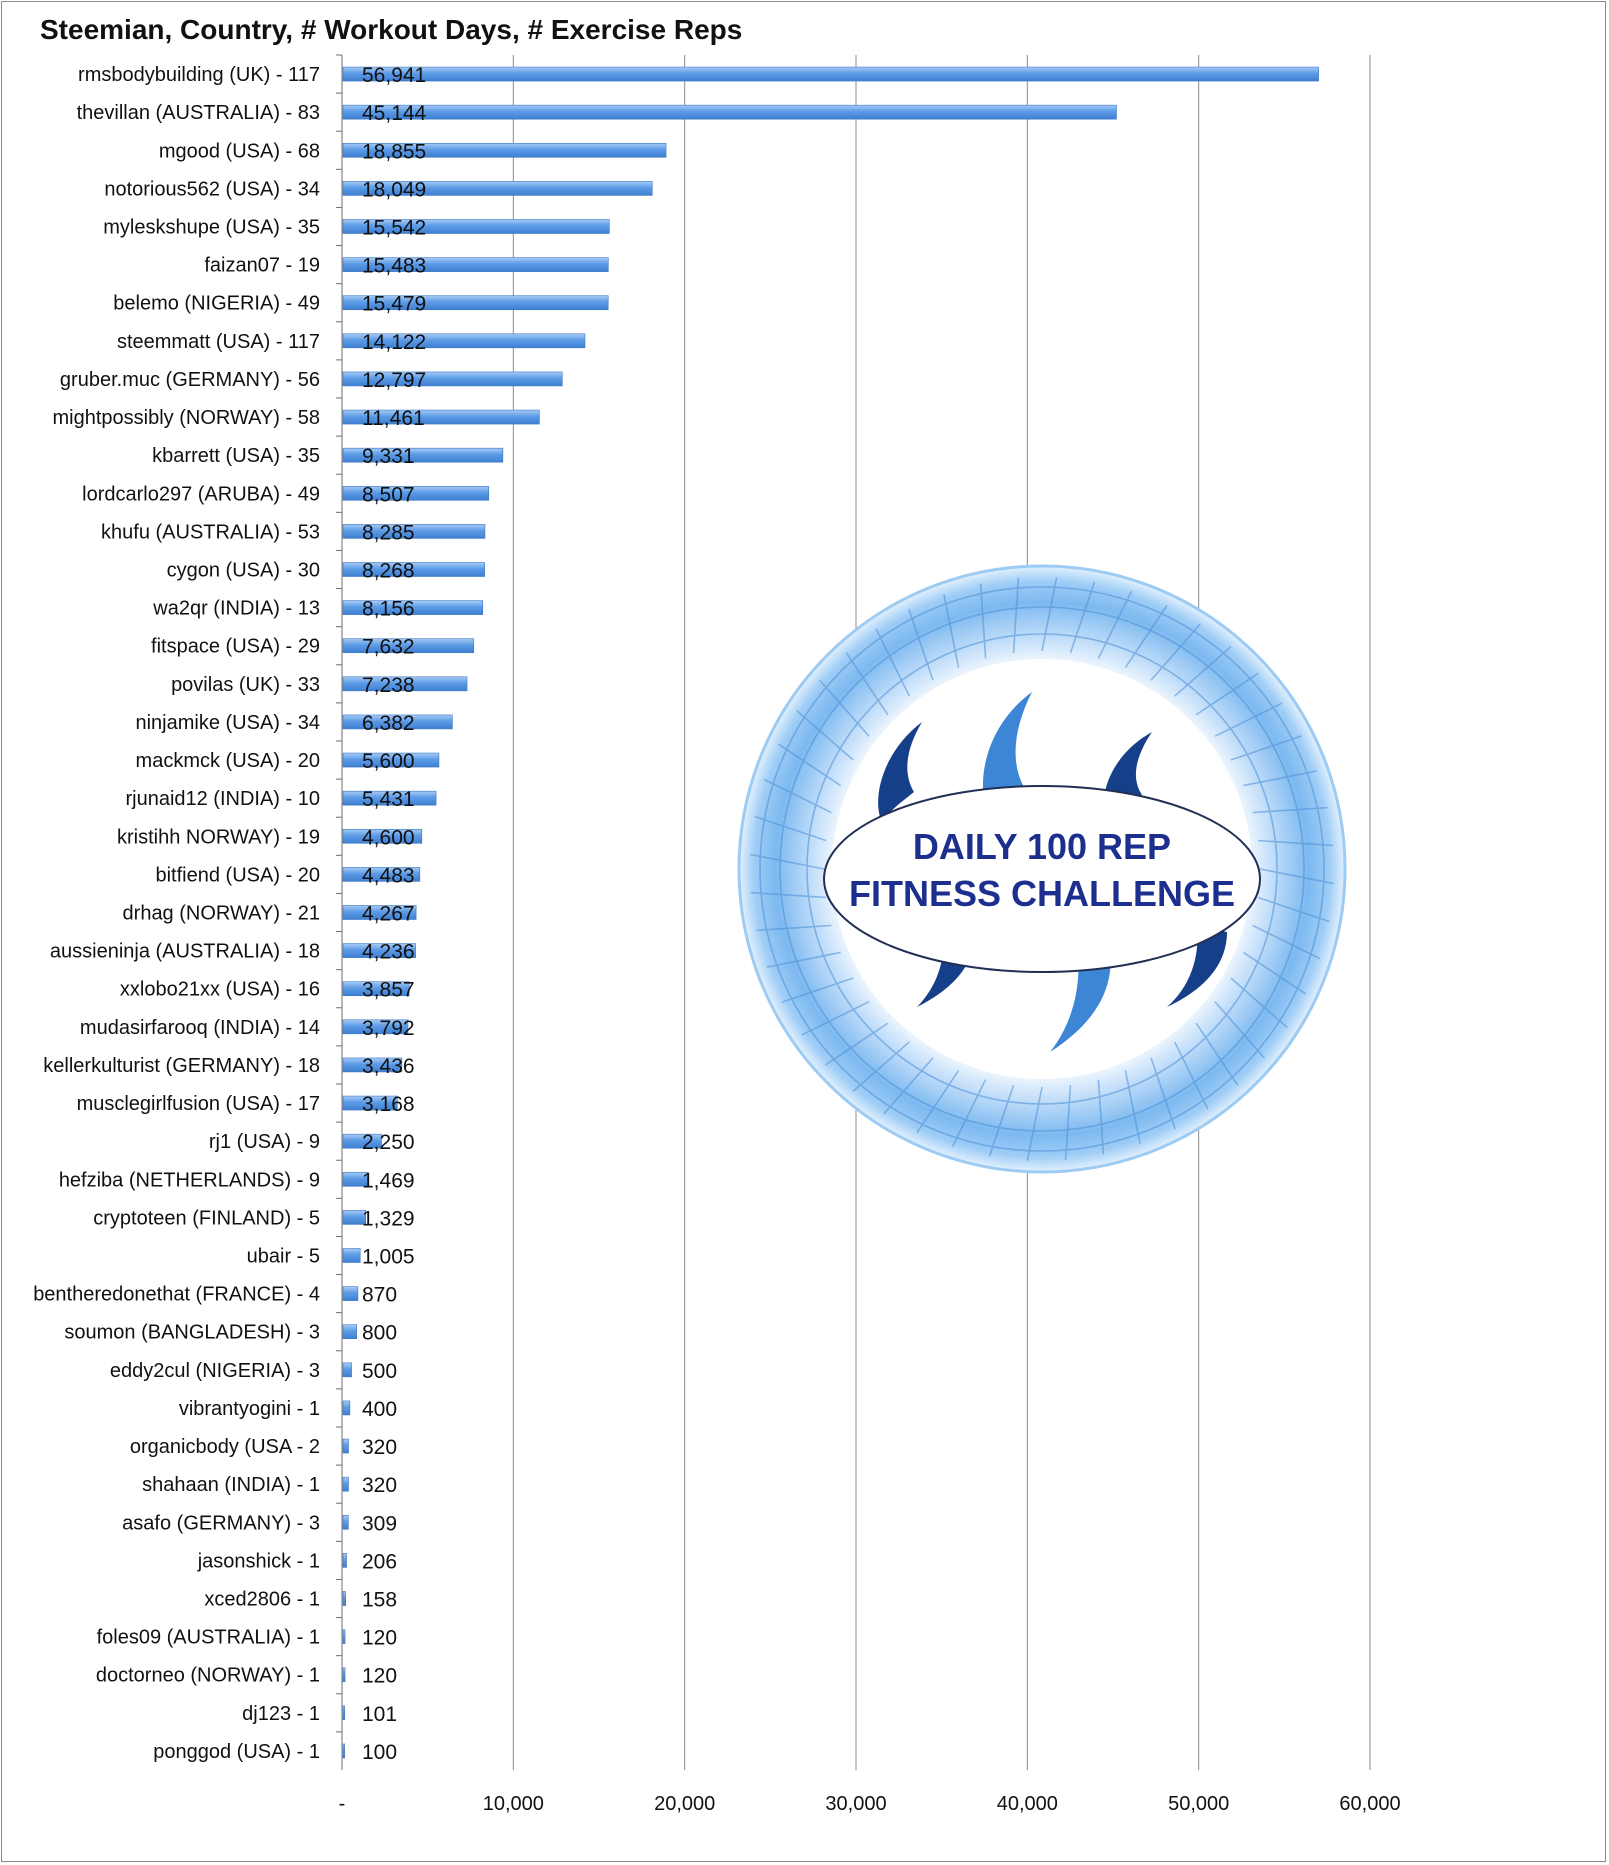 The height and width of the screenshot is (1865, 1609). I want to click on category-label: myleskshupe (USA) - 35, so click(211, 228).